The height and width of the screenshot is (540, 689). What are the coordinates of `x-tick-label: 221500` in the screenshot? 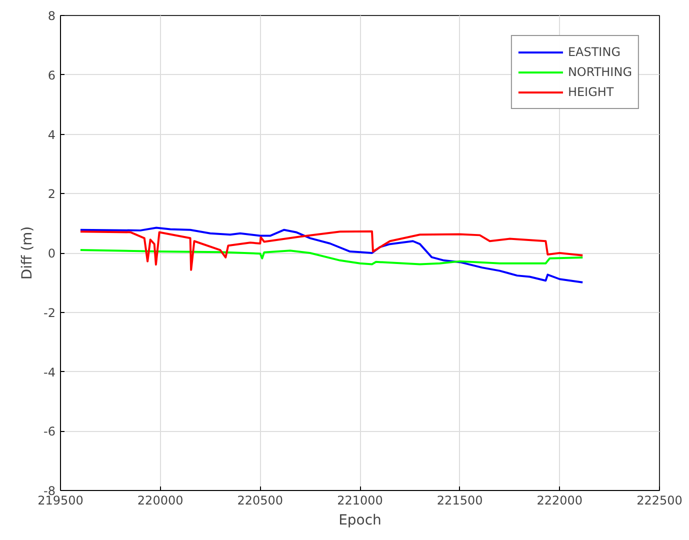 It's located at (459, 501).